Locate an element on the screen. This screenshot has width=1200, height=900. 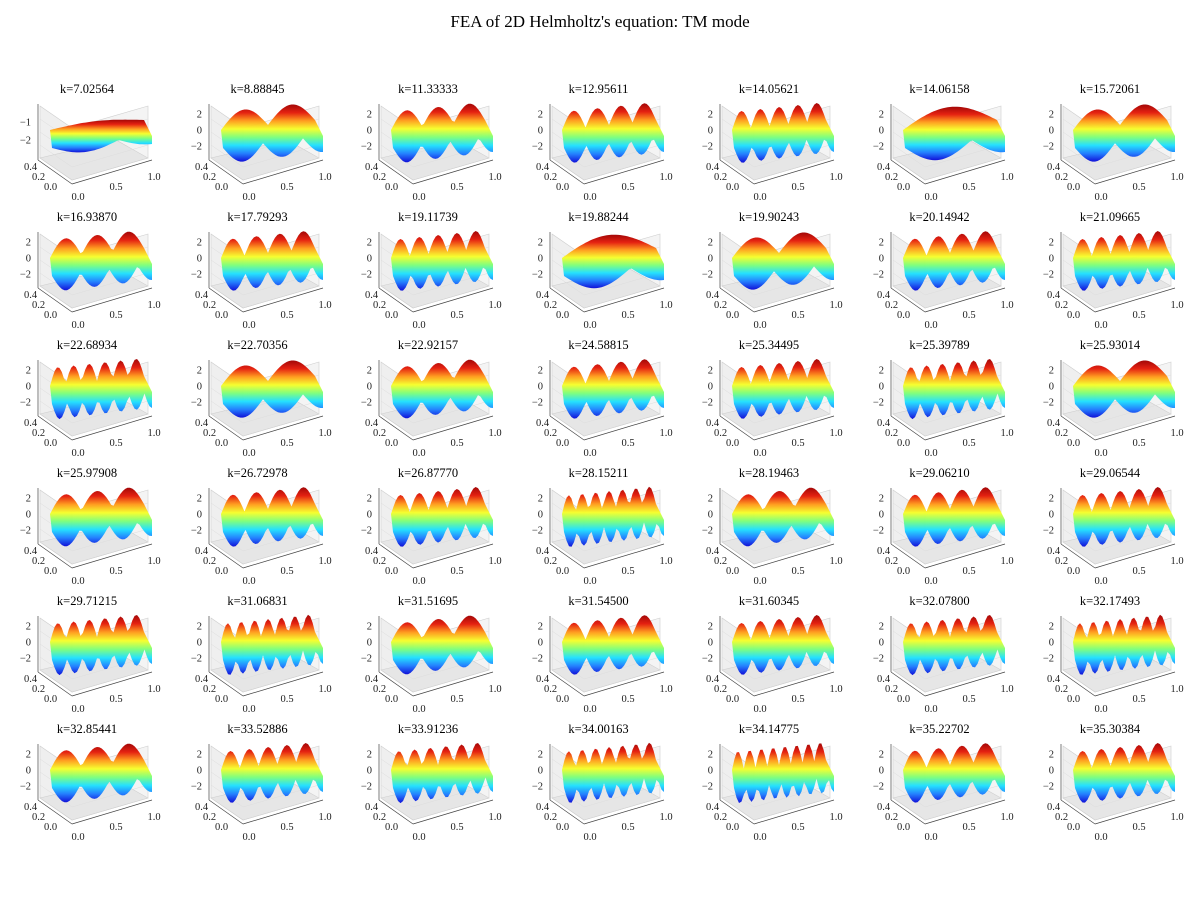
panel-title: k=31.60345 is located at coordinates (769, 601).